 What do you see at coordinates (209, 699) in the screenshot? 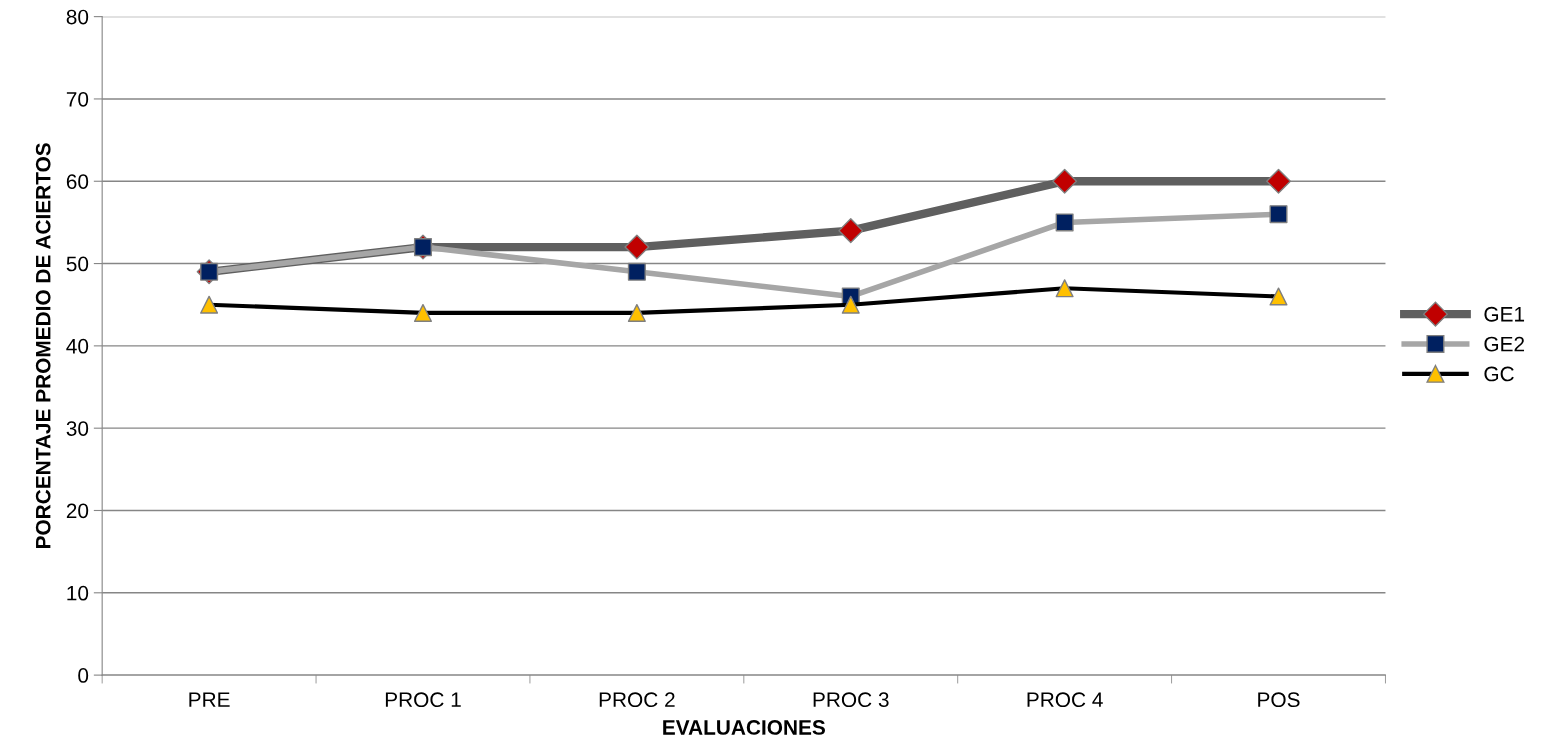
I see `x-tick-label: PRE` at bounding box center [209, 699].